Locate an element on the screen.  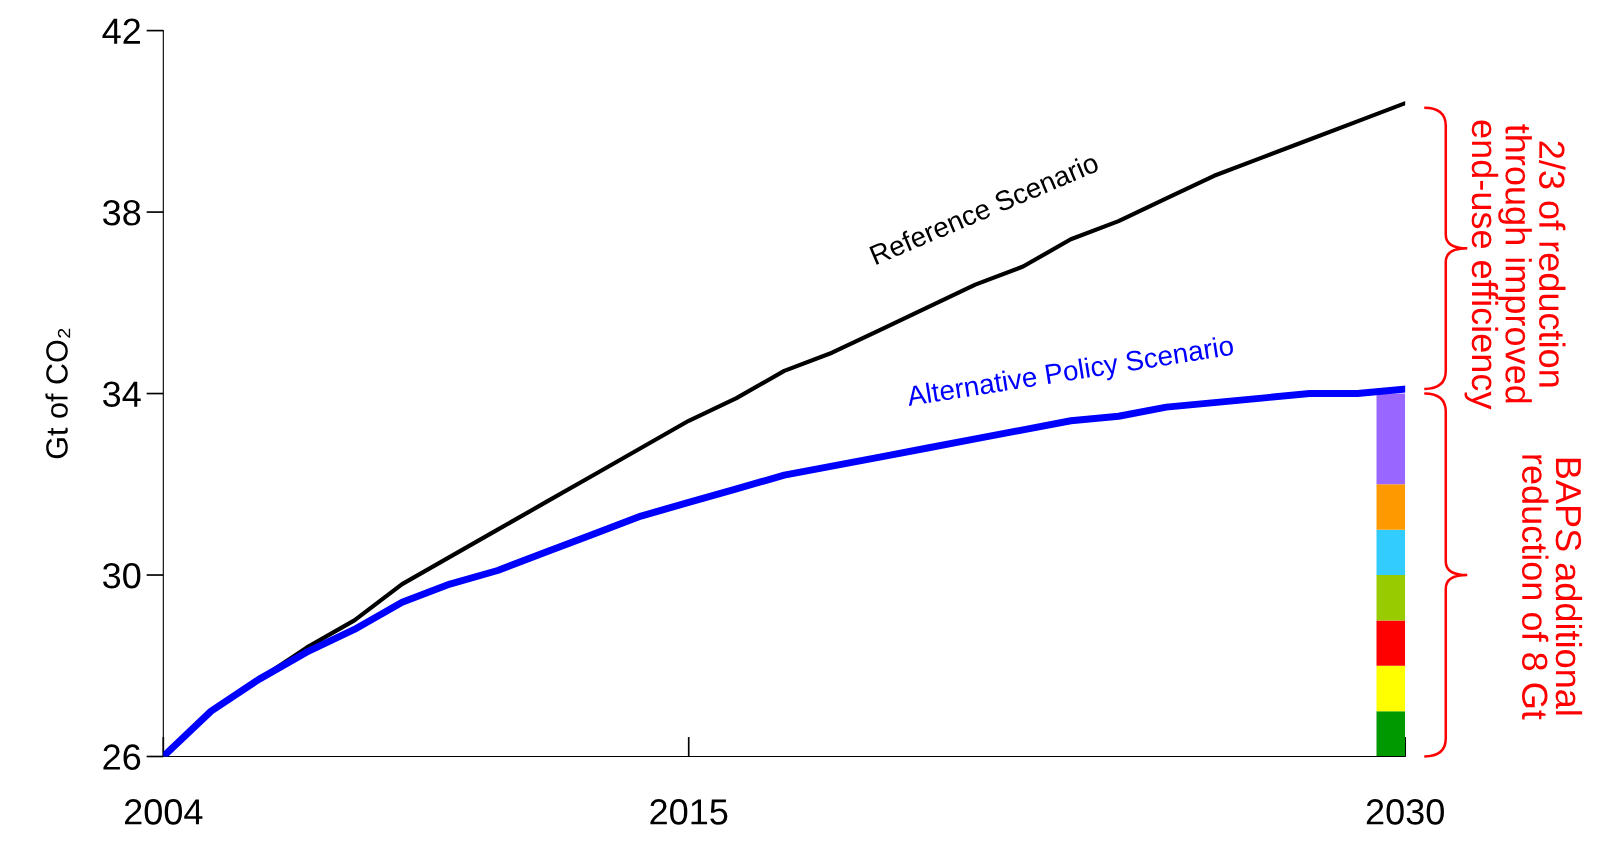
y-tick-label: 34 is located at coordinates (122, 394).